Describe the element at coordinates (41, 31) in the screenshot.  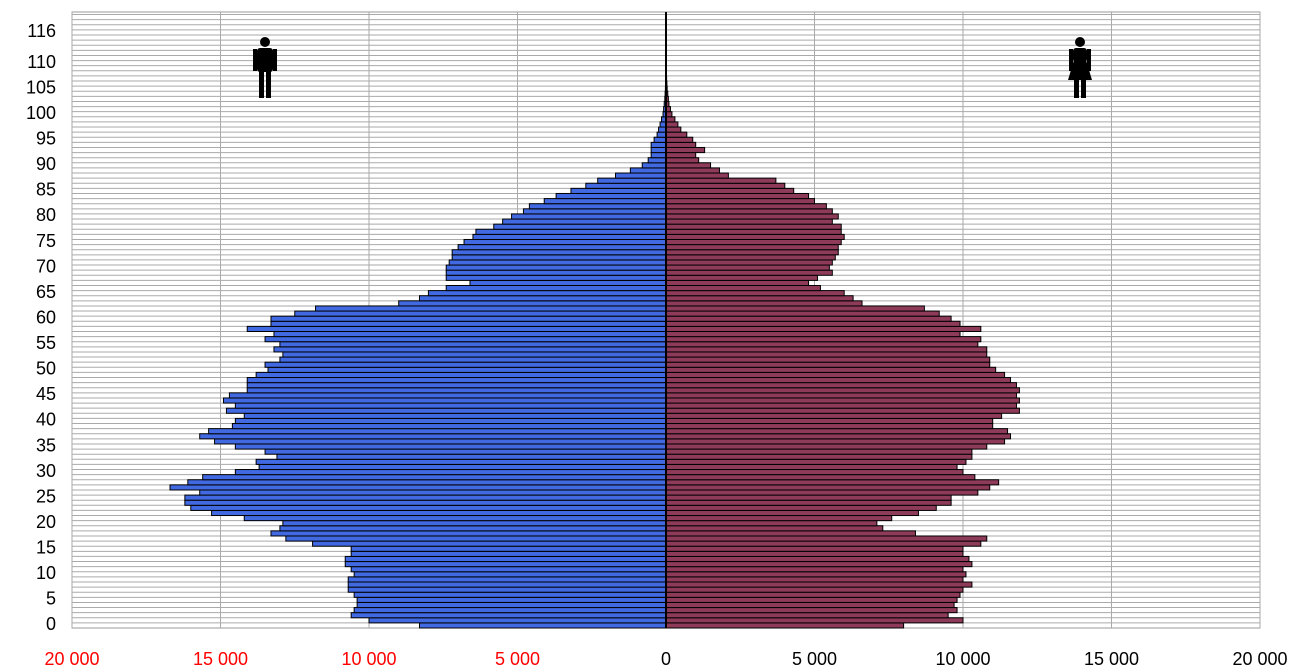
I see `y-tick-label: 116` at that location.